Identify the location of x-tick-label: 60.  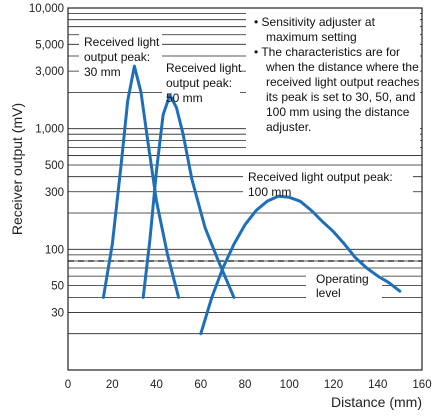
(200, 385).